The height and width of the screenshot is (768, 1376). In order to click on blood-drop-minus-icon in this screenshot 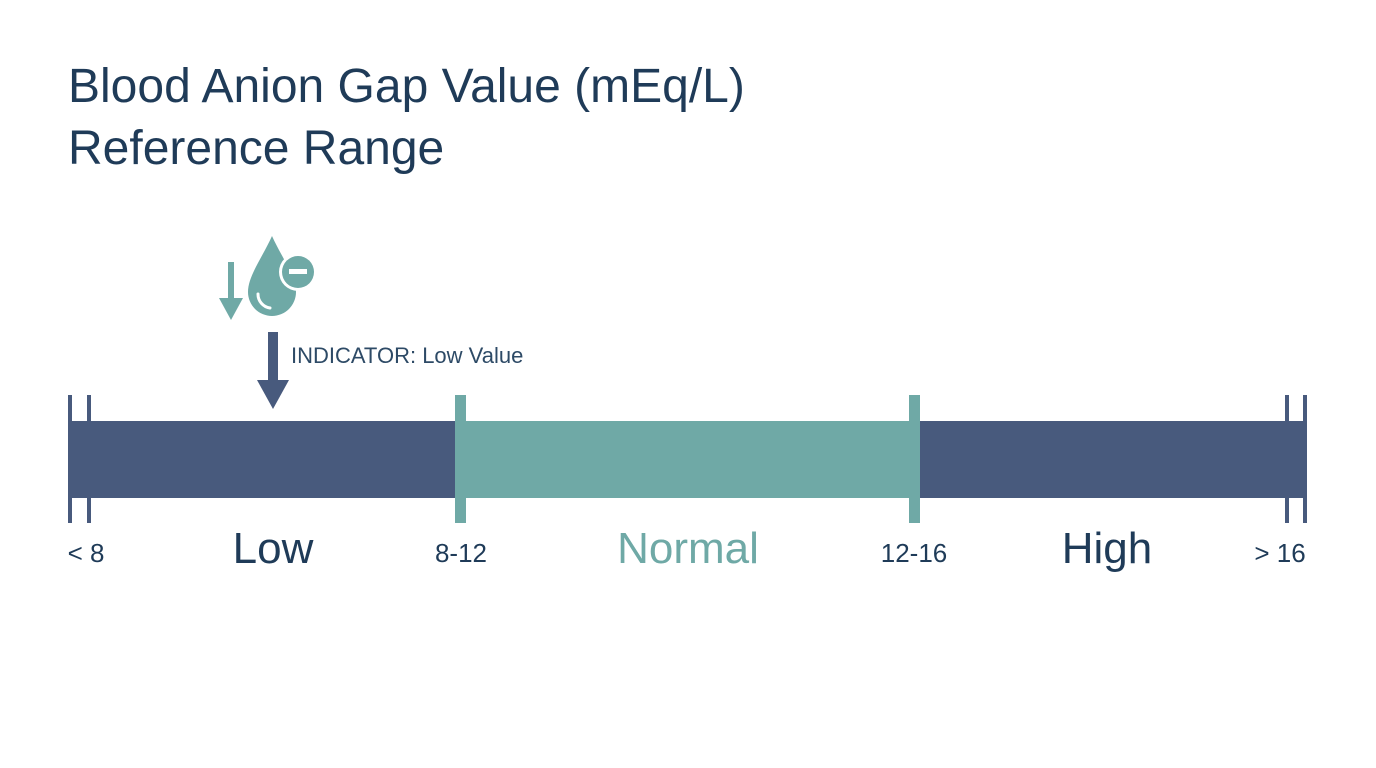, I will do `click(282, 276)`.